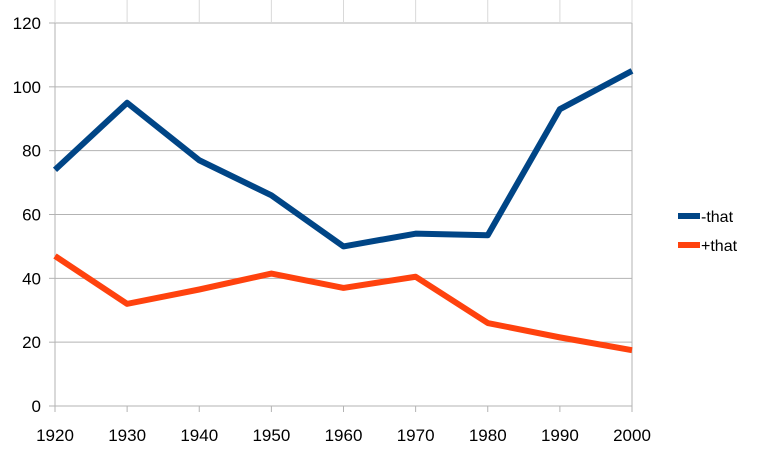  What do you see at coordinates (719, 246) in the screenshot?
I see `legend-label: +that` at bounding box center [719, 246].